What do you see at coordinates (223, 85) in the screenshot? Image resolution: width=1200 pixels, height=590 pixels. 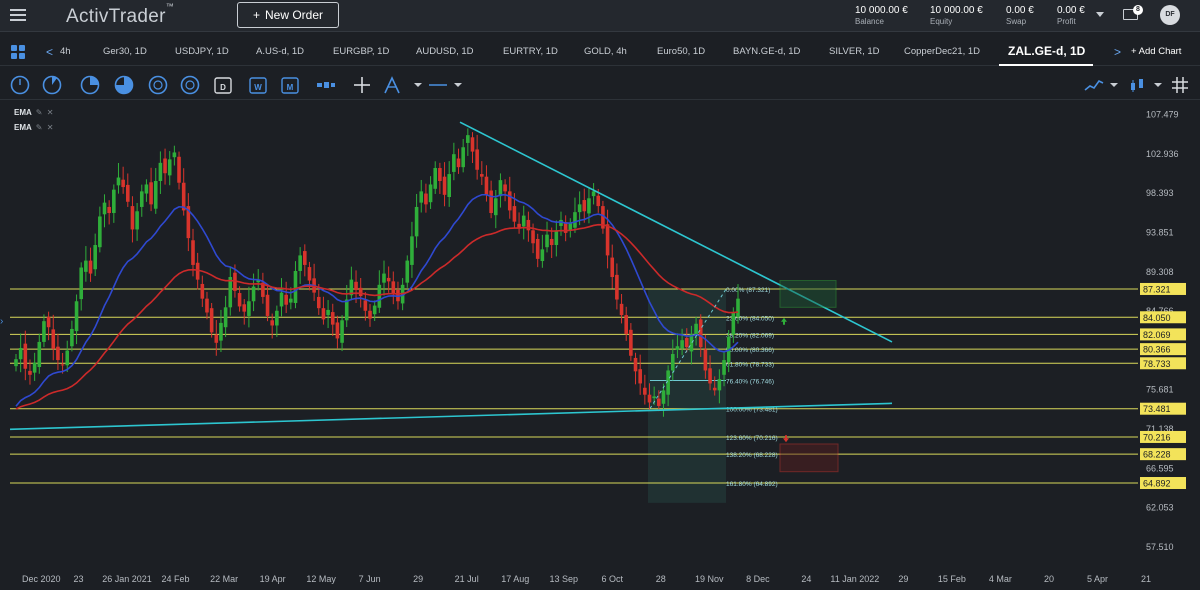 I see `calendar-d-icon: D` at bounding box center [223, 85].